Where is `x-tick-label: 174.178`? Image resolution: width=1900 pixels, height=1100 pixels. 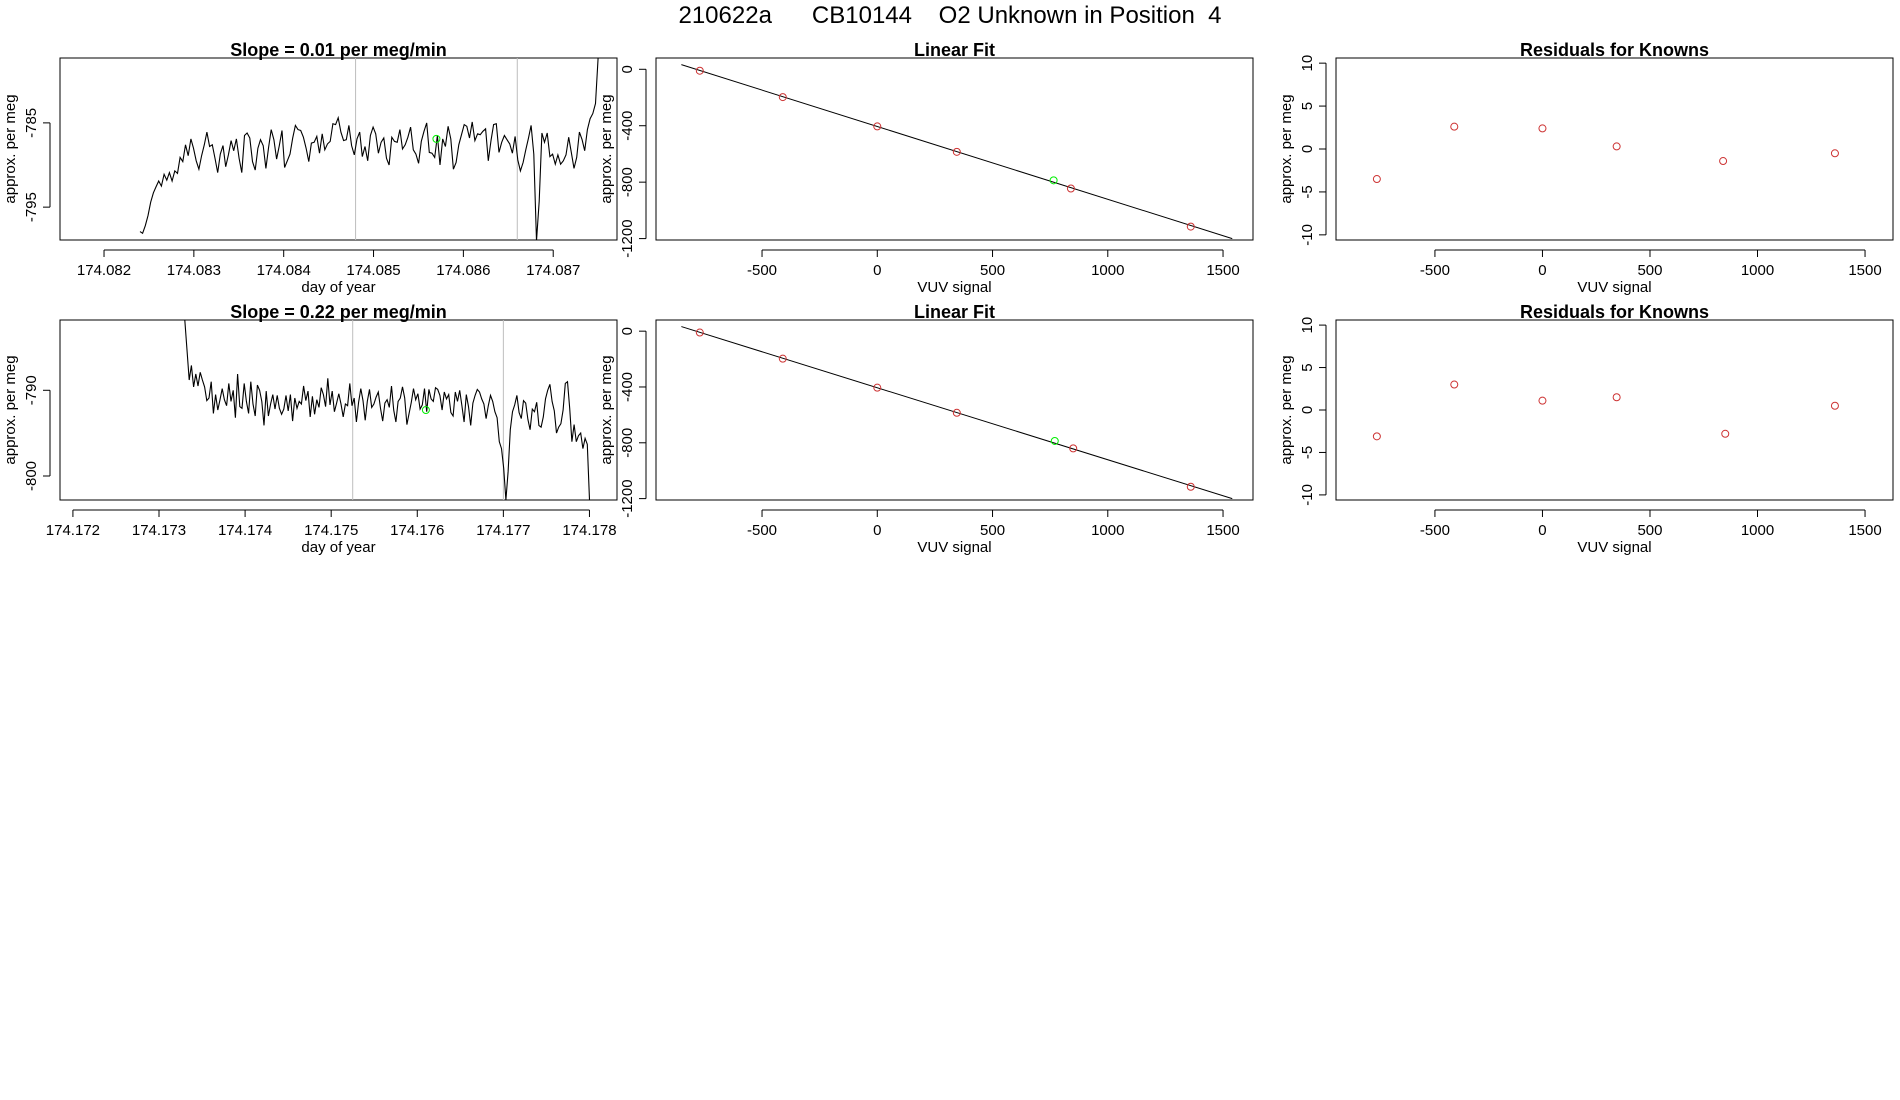 x-tick-label: 174.178 is located at coordinates (589, 530).